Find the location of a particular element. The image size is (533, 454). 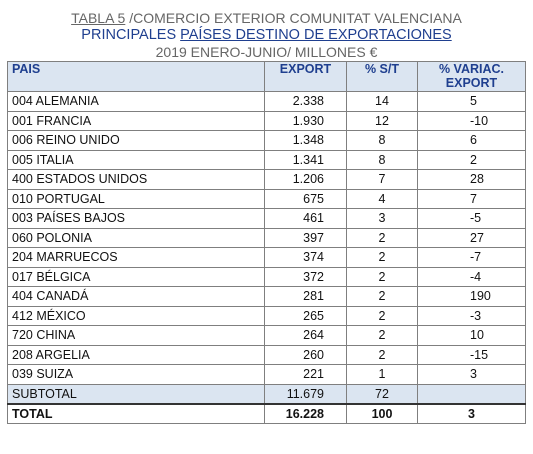

table-row: 720 CHINA 264 2 10 is located at coordinates (266, 335).